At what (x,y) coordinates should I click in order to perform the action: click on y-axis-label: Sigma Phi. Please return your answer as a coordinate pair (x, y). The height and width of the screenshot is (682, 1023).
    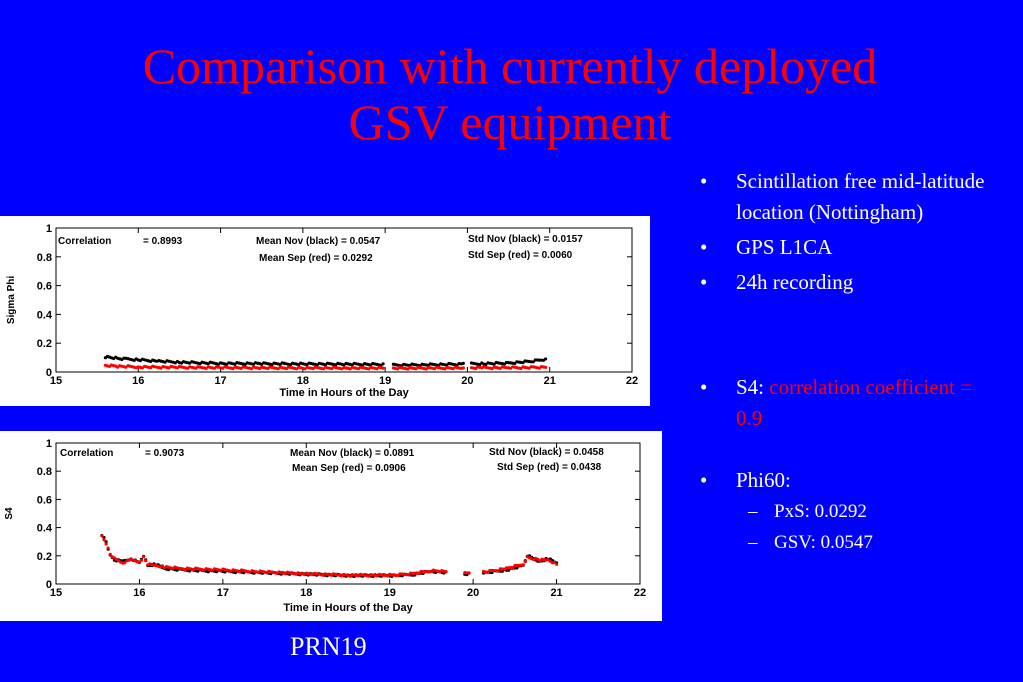
    Looking at the image, I should click on (11, 300).